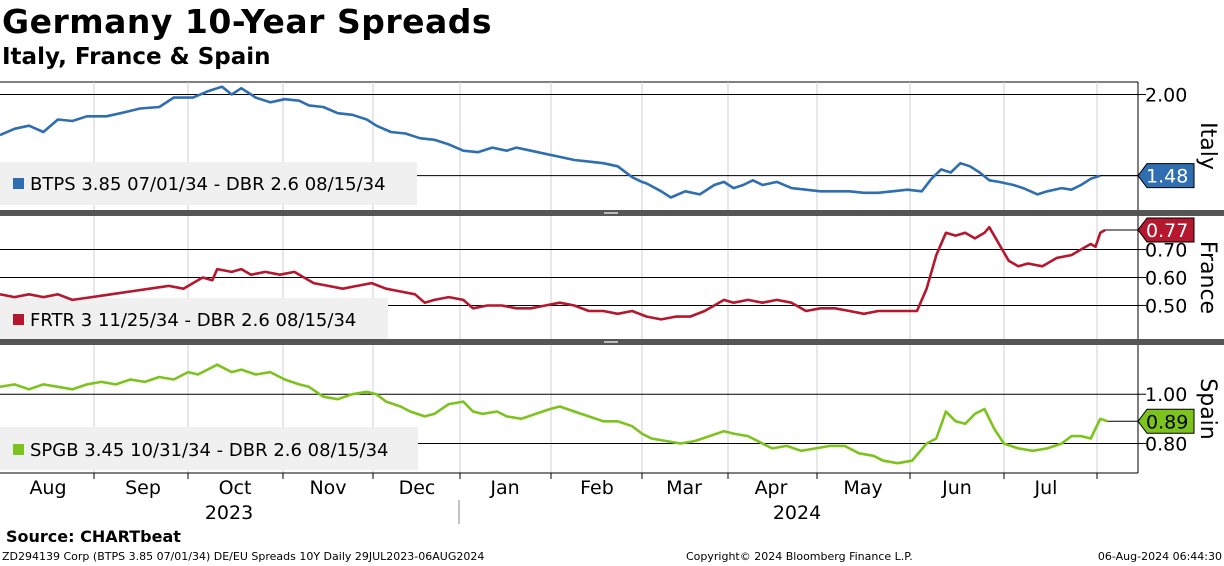  Describe the element at coordinates (143, 488) in the screenshot. I see `x-tick-label: Sep` at that location.